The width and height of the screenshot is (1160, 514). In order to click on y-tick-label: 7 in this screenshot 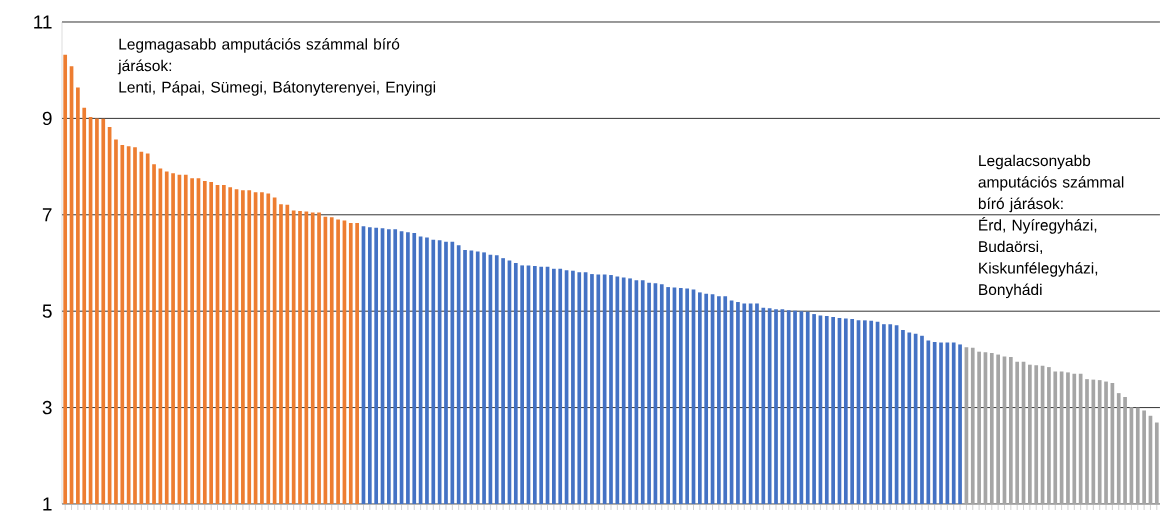, I will do `click(47, 215)`.